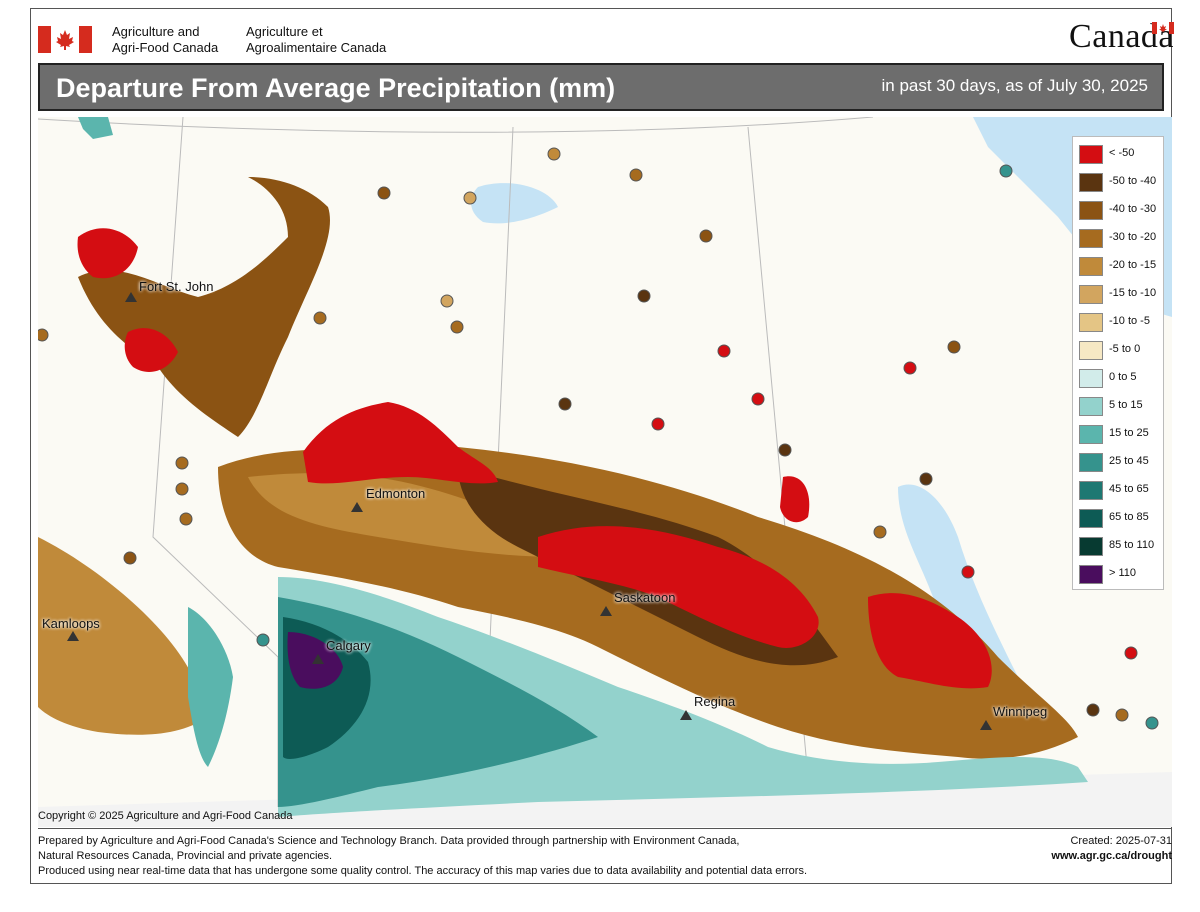 The height and width of the screenshot is (912, 1200). Describe the element at coordinates (65, 39) in the screenshot. I see `canada-flag-icon` at that location.